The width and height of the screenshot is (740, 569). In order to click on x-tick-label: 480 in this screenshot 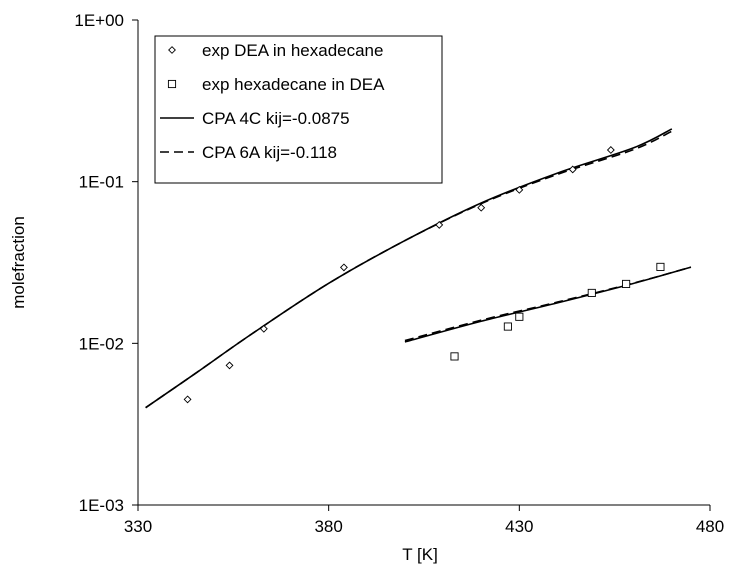, I will do `click(710, 526)`.